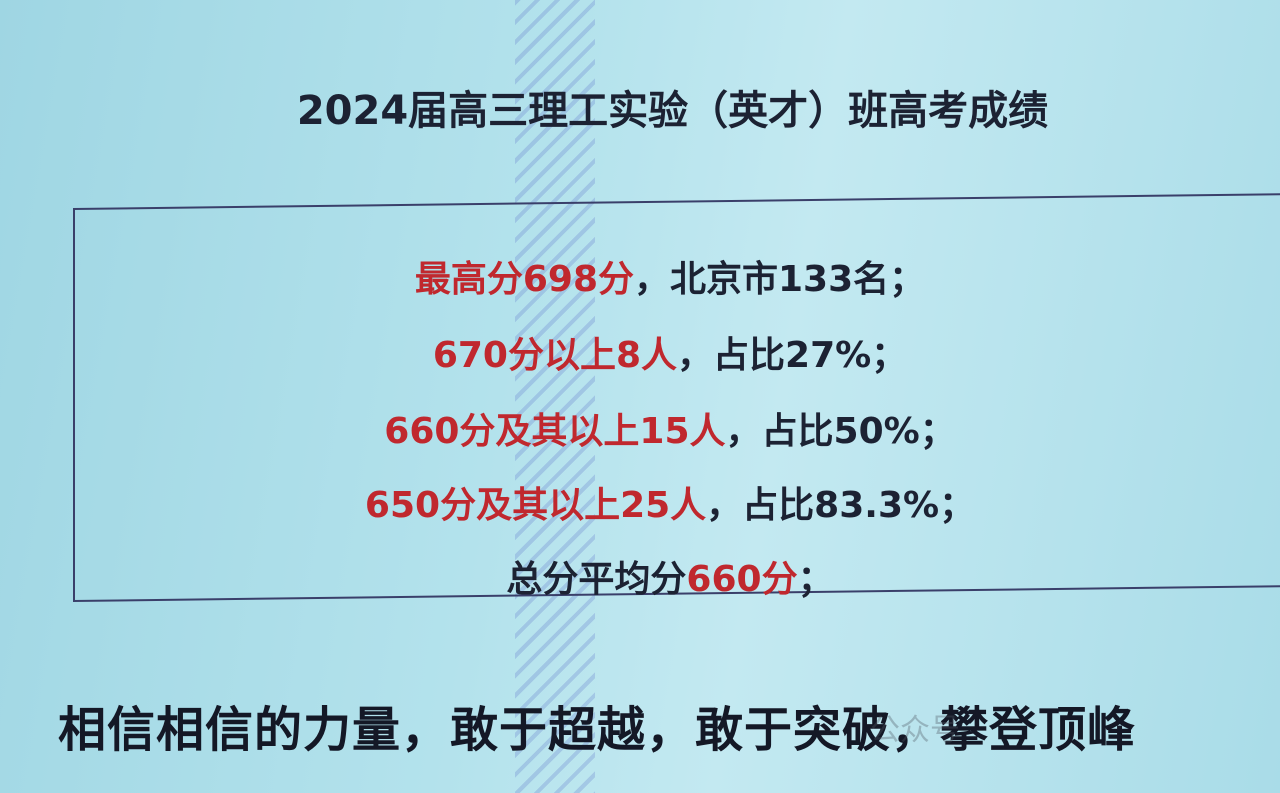 The image size is (1280, 793). What do you see at coordinates (672, 111) in the screenshot?
I see `page-title: 2024届高三理工实验（英才）班高考成绩` at bounding box center [672, 111].